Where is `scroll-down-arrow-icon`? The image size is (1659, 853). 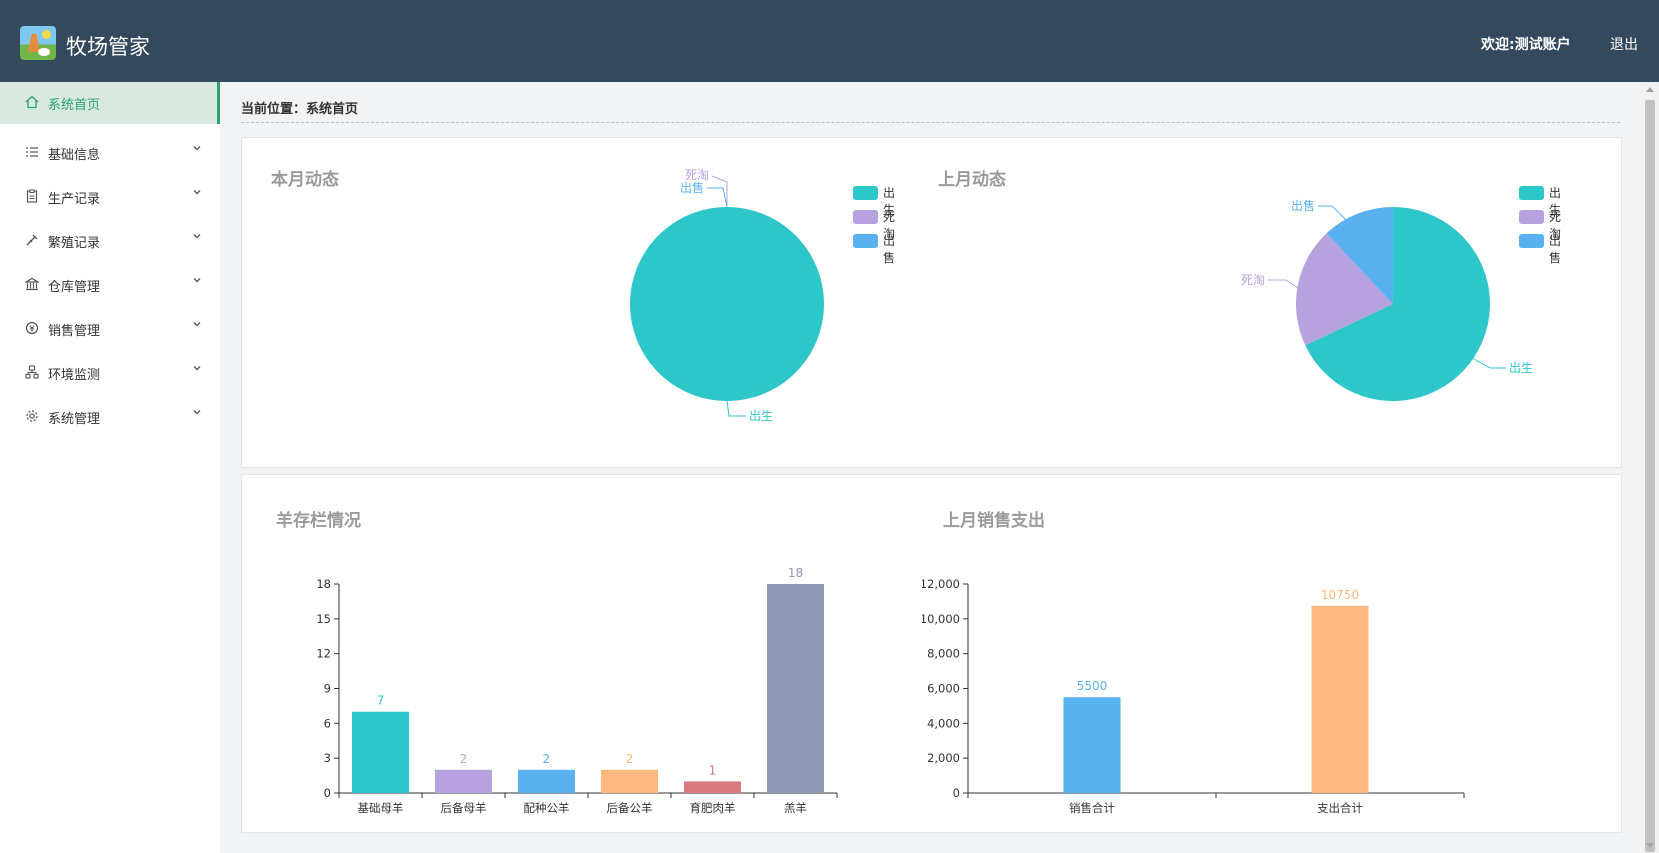
scroll-down-arrow-icon is located at coordinates (1650, 845).